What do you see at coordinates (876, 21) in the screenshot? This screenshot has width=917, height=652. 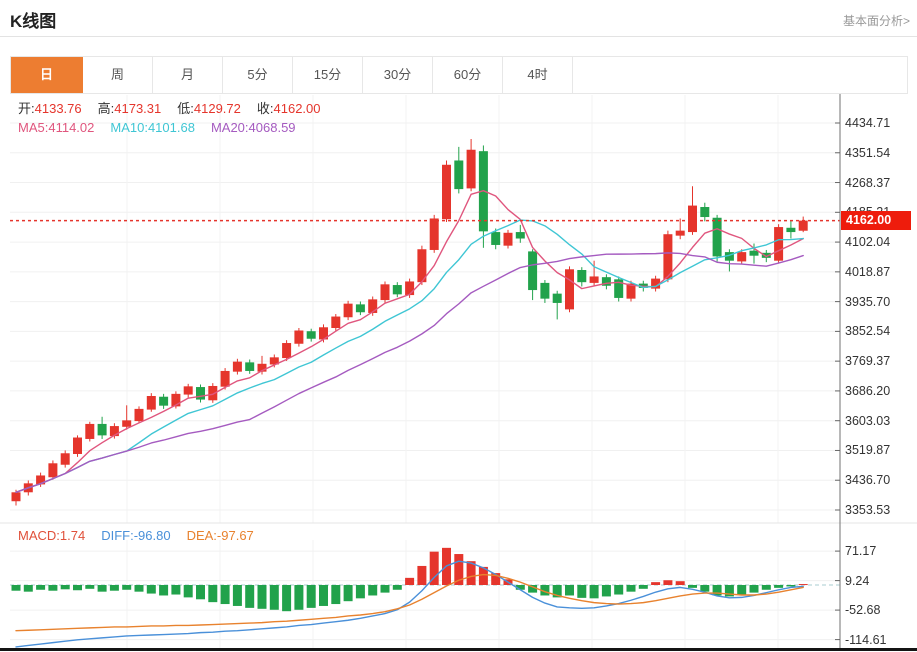 I see `fundamental-analysis-link: 基本面分析>` at bounding box center [876, 21].